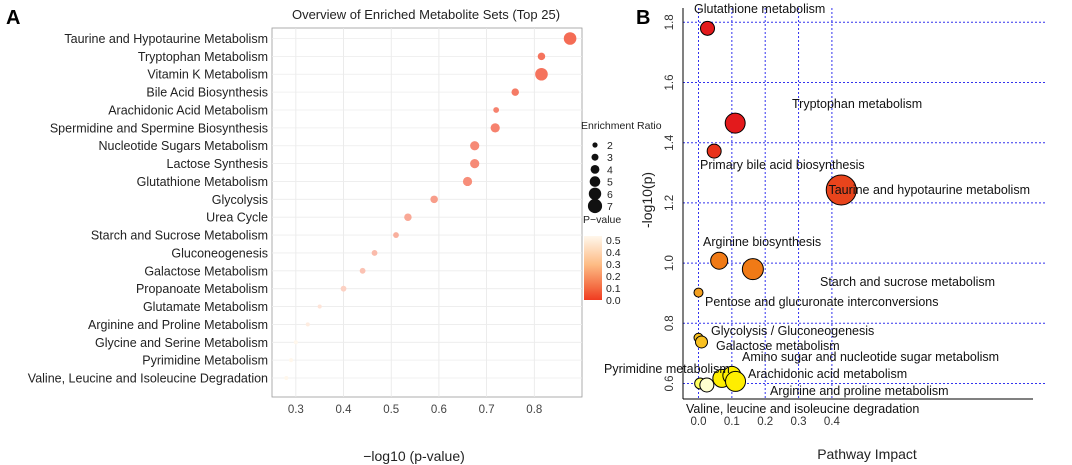  I want to click on panel-b-points, so click(775, 206).